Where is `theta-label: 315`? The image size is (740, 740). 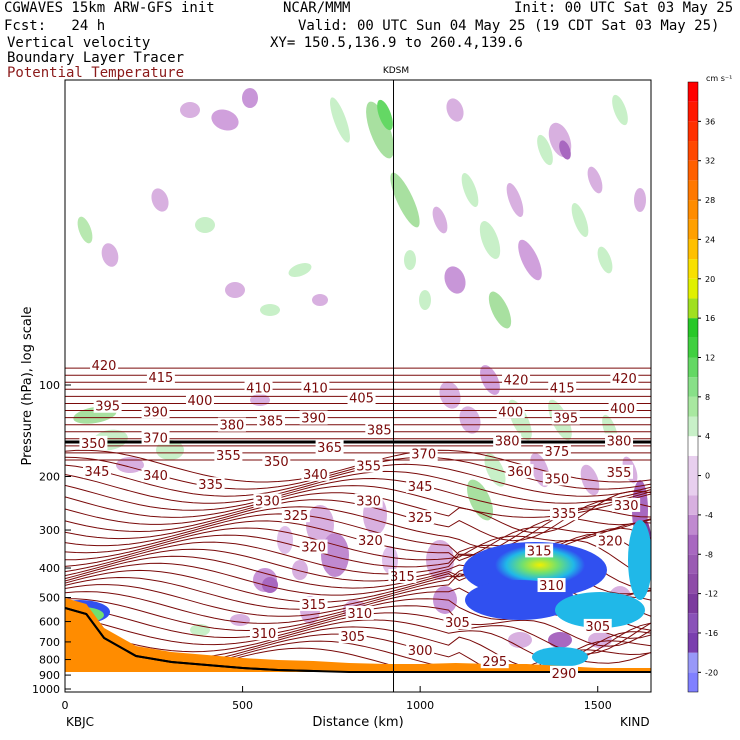 theta-label: 315 is located at coordinates (402, 577).